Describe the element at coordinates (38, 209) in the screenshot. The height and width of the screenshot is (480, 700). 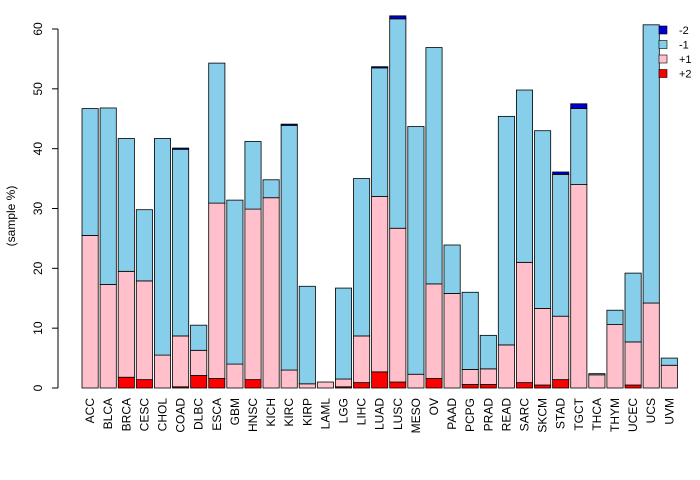
I see `y-tick-label: 30` at that location.